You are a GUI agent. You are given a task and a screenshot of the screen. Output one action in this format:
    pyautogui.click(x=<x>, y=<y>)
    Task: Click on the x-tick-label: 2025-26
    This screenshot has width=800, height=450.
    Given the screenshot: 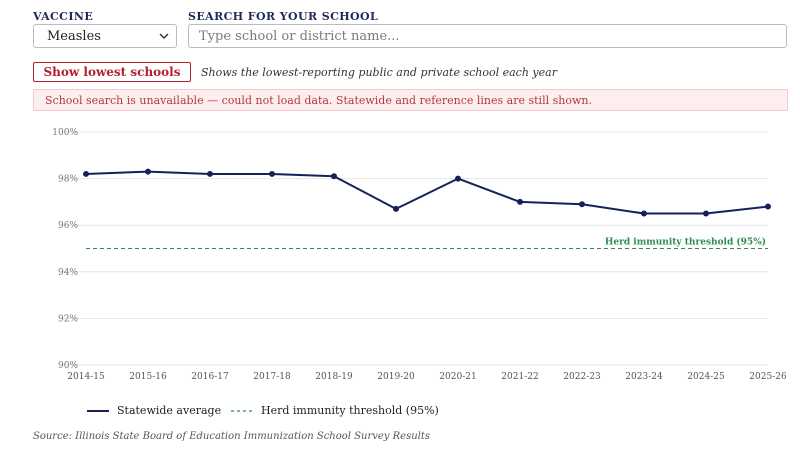 What is the action you would take?
    pyautogui.click(x=768, y=377)
    